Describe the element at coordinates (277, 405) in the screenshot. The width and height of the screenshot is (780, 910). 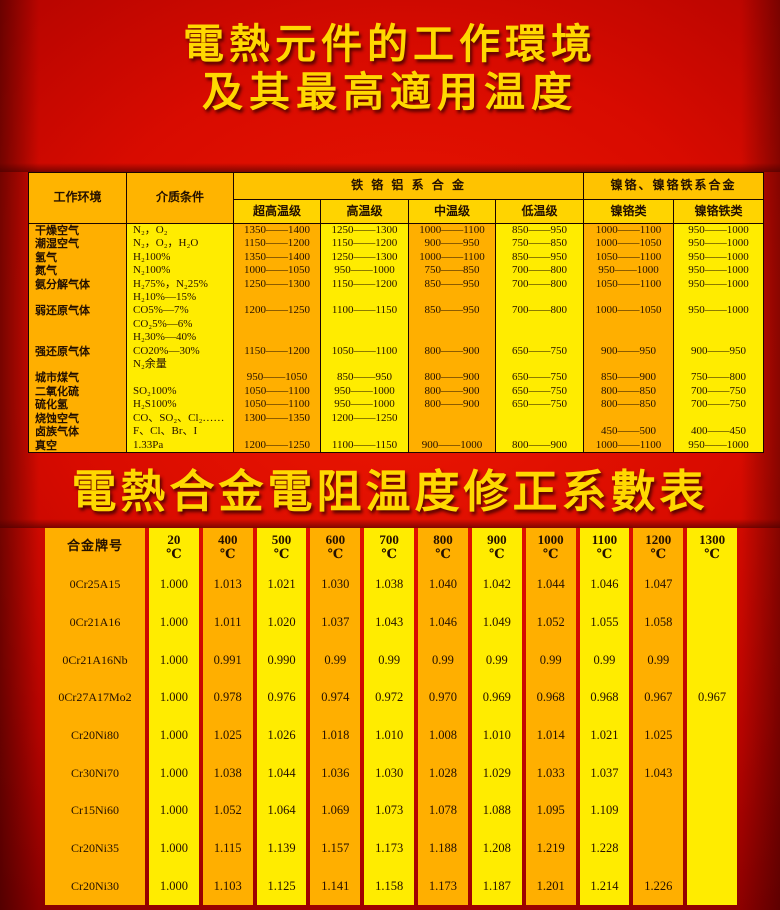
I see `env-cell-value-ultra-high: 1050——1100` at that location.